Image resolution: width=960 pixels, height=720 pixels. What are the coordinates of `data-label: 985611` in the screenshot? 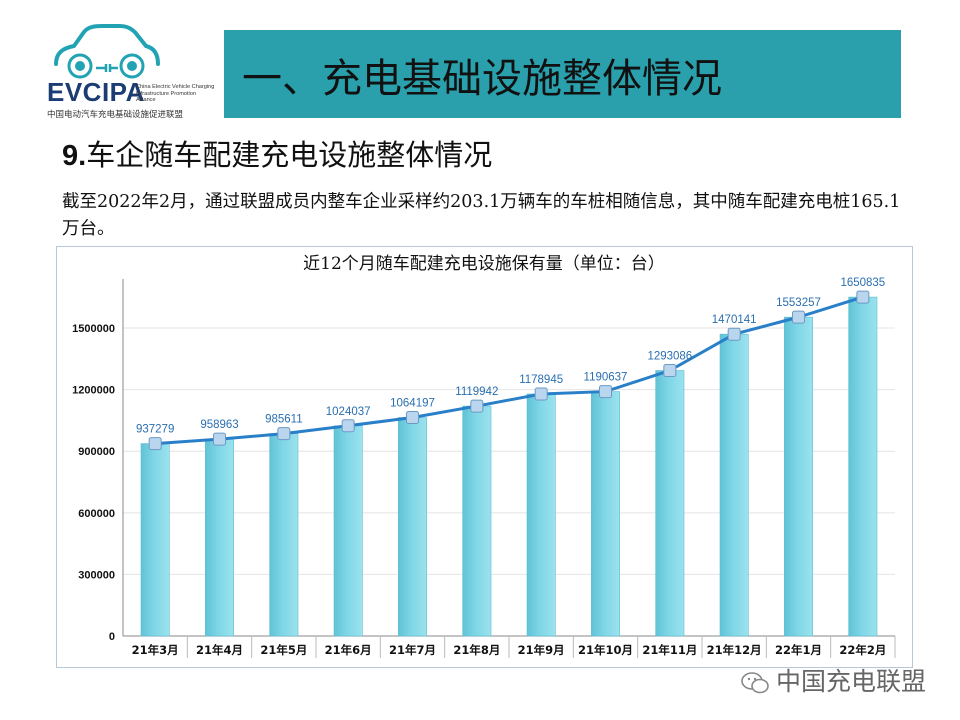 It's located at (284, 420).